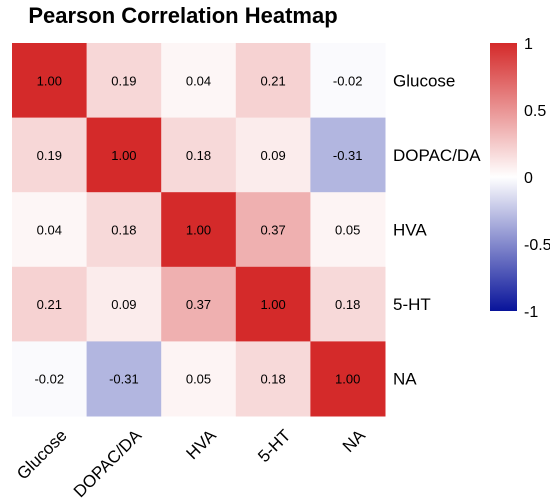 The image size is (550, 502). Describe the element at coordinates (202, 444) in the screenshot. I see `column-label-hva: HVA` at that location.